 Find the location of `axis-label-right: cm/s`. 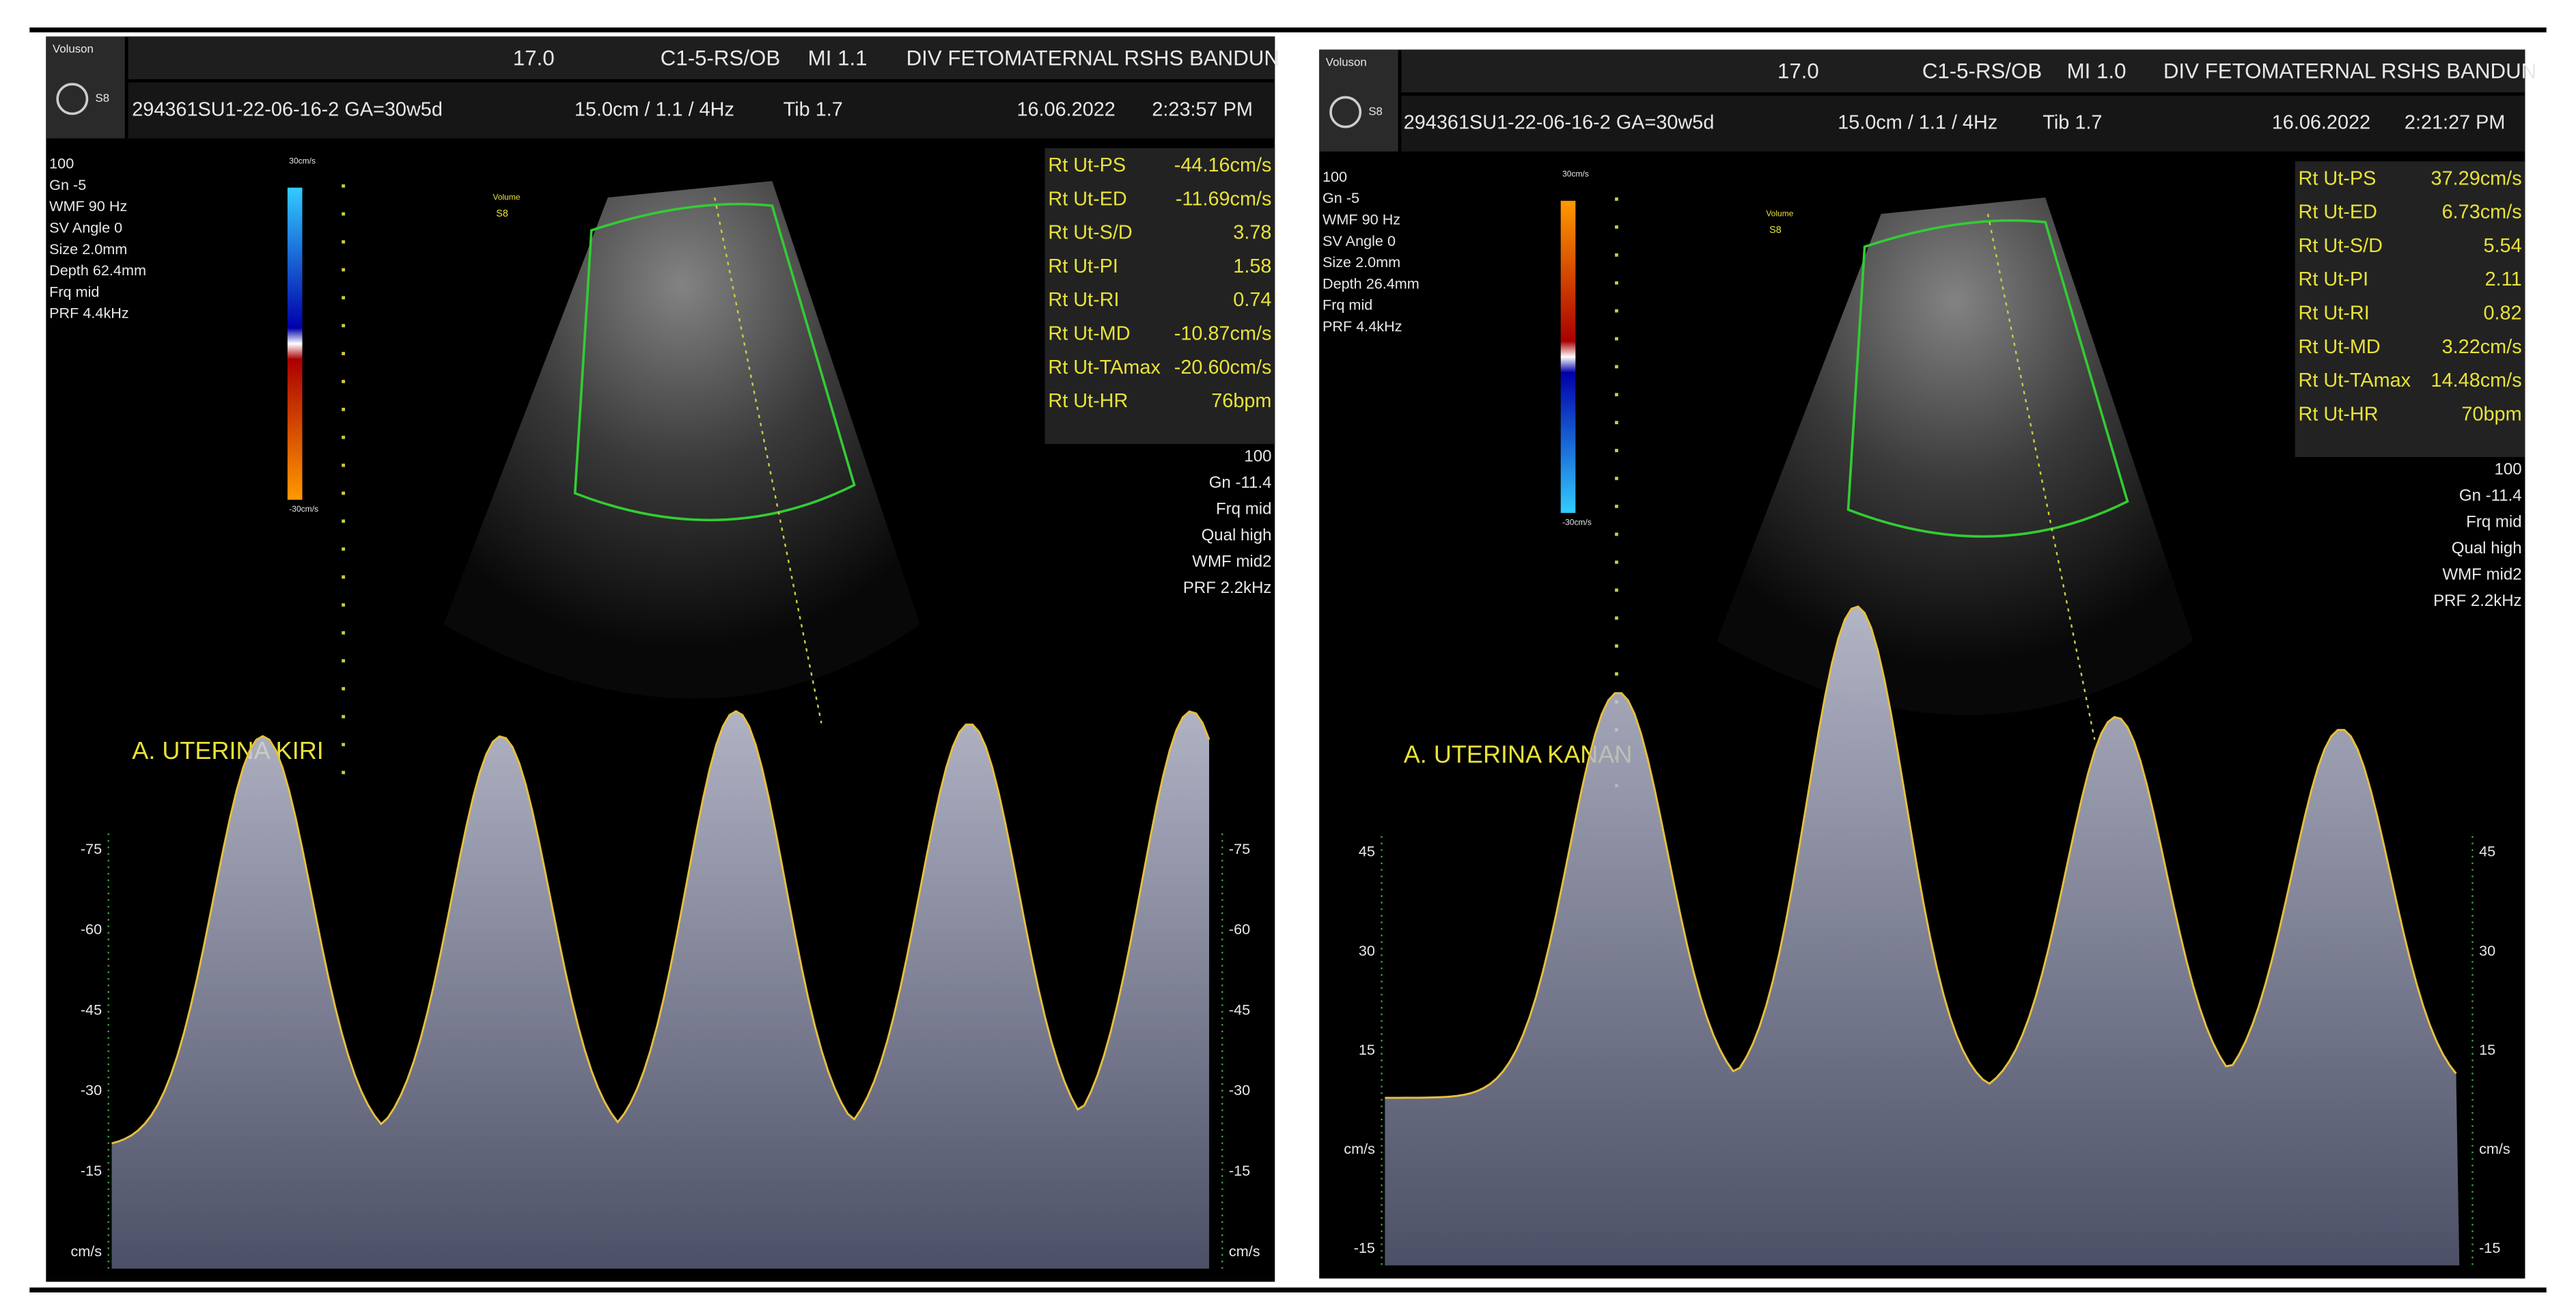

axis-label-right: cm/s is located at coordinates (2494, 1148).